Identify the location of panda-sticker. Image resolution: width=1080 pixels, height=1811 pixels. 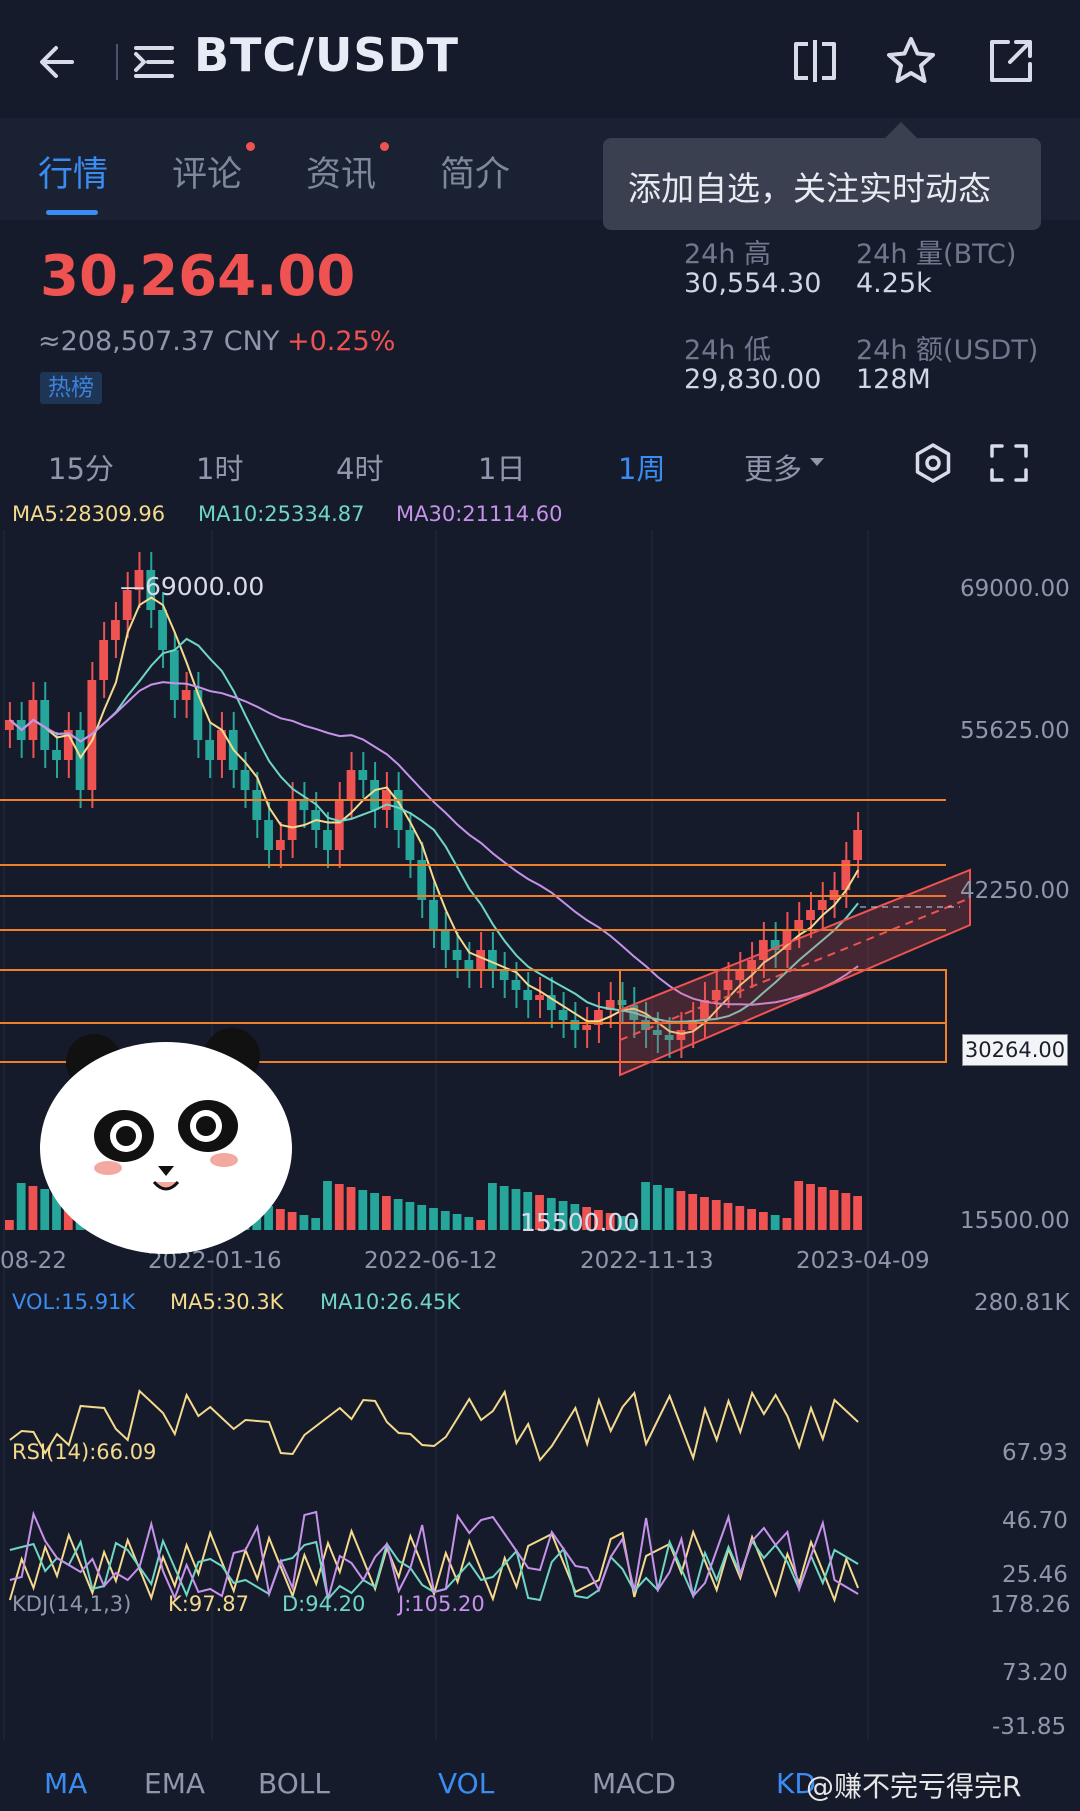
(166, 1141).